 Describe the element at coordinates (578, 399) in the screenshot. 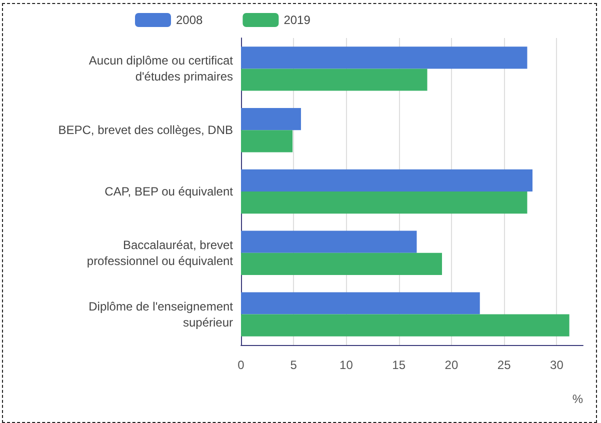

I see `x-axis-title: %` at that location.